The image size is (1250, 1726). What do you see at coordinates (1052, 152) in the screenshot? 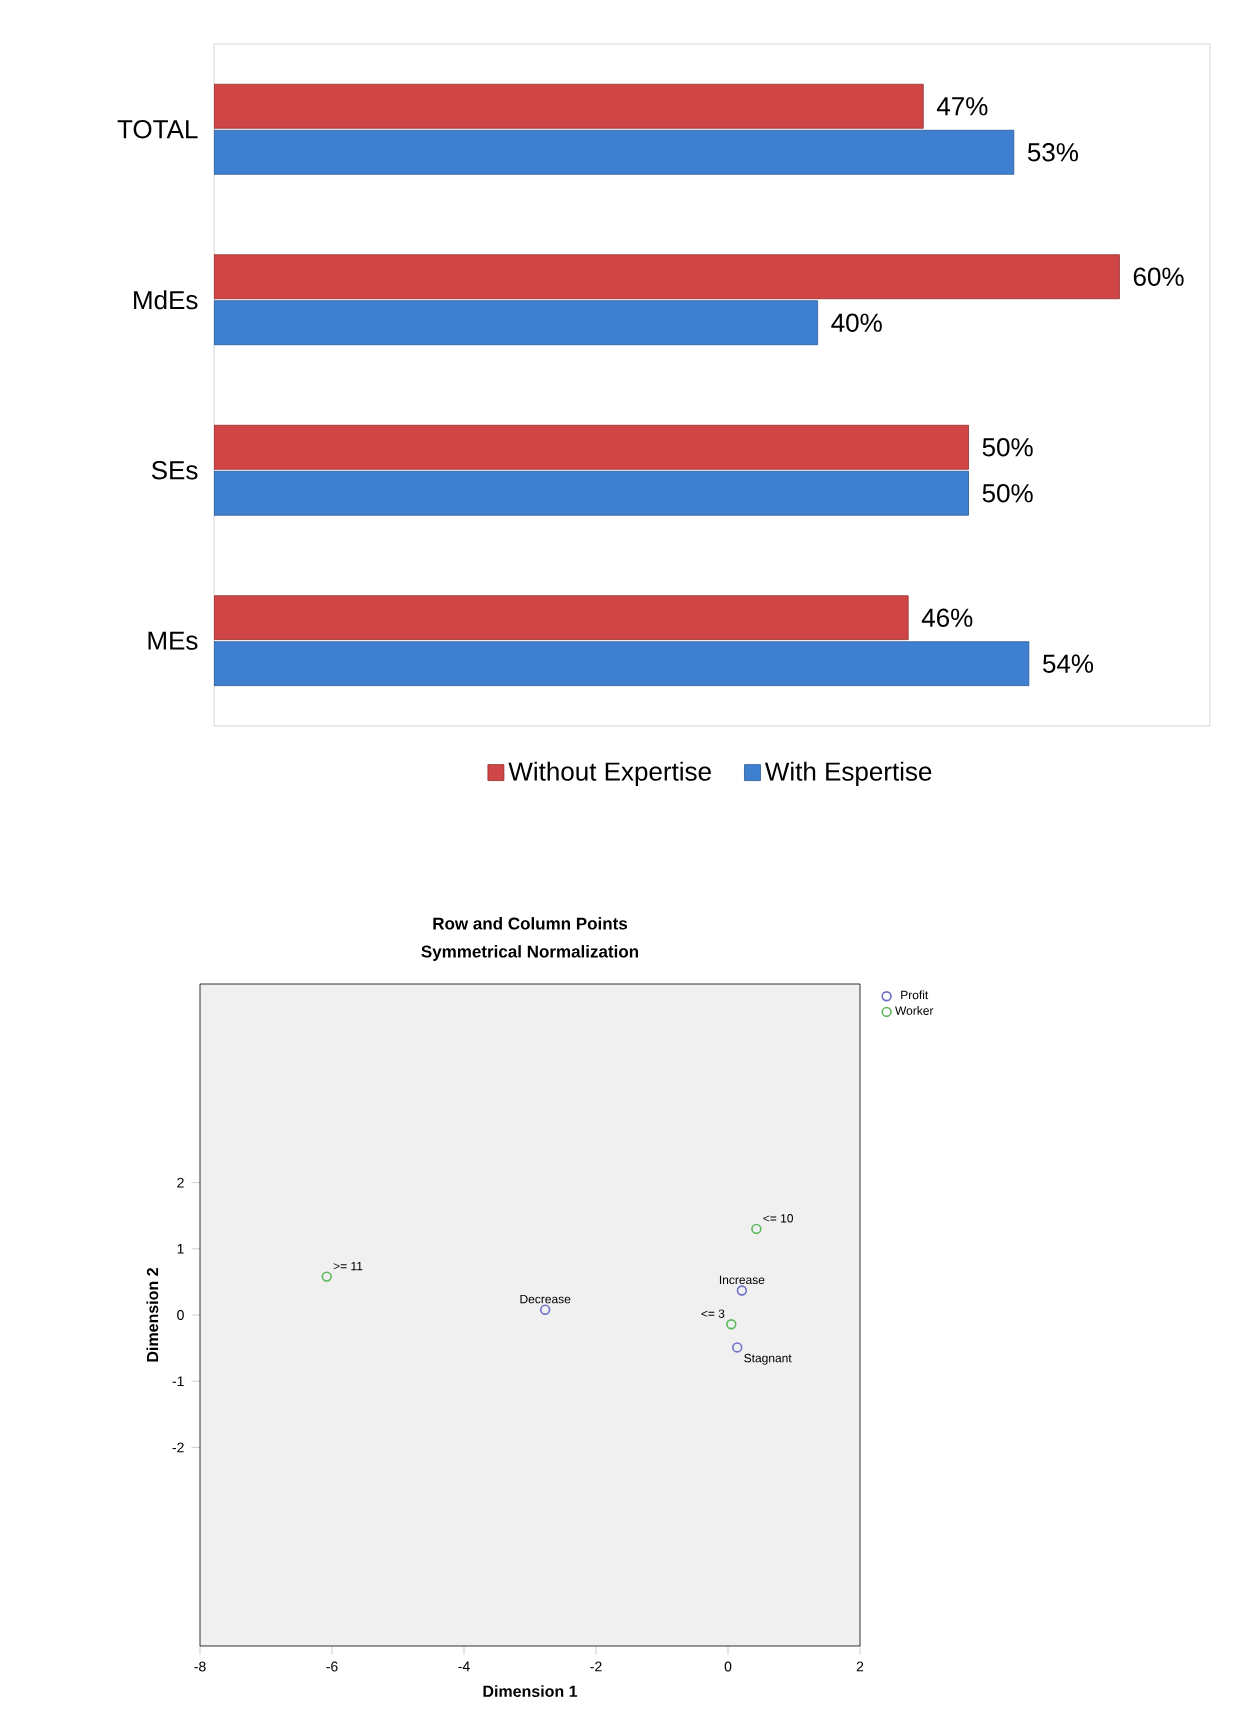
I see `data-label: 53%` at bounding box center [1052, 152].